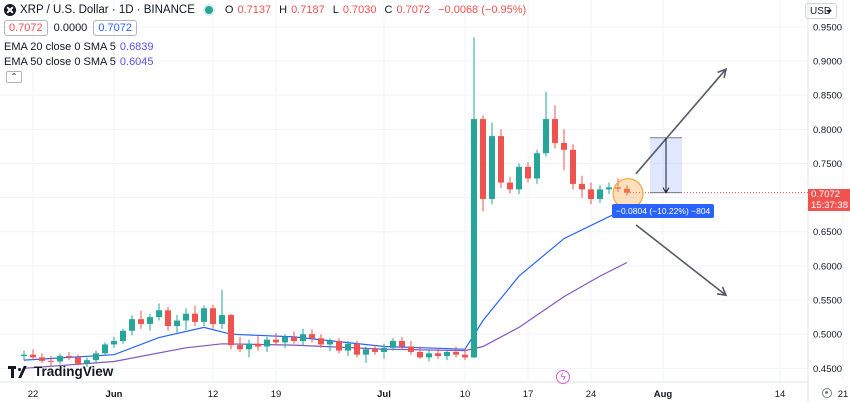 This screenshot has width=850, height=402. I want to click on x-tick-label: 21, so click(843, 394).